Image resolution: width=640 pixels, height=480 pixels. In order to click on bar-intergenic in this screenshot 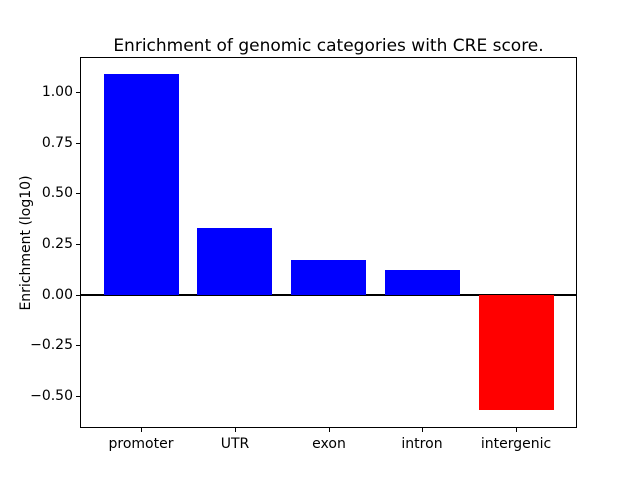, I will do `click(516, 352)`.